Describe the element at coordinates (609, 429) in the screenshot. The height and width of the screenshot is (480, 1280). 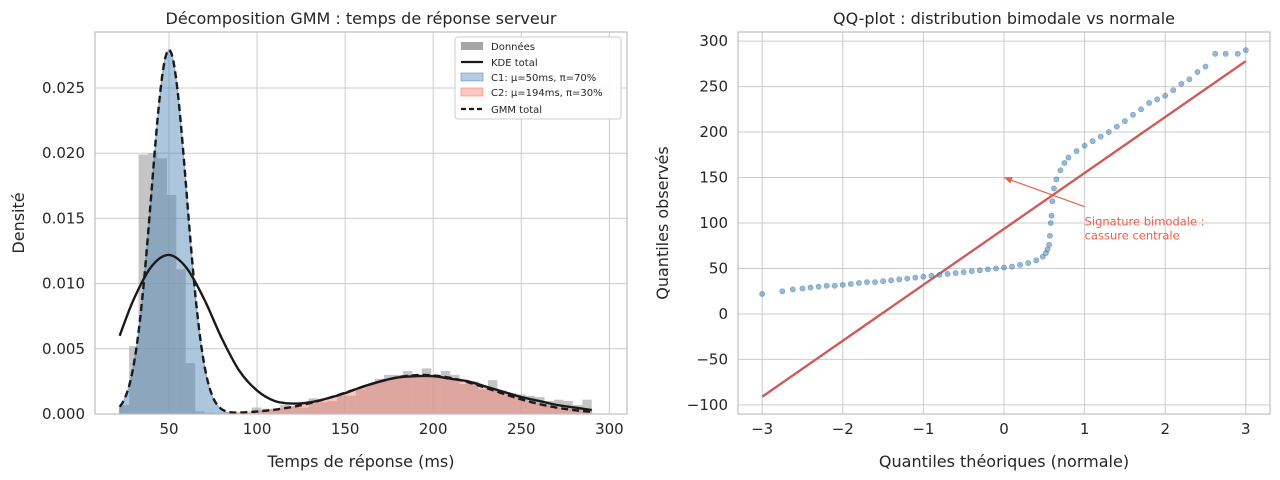
I see `gmm-x-tick-300: 300` at that location.